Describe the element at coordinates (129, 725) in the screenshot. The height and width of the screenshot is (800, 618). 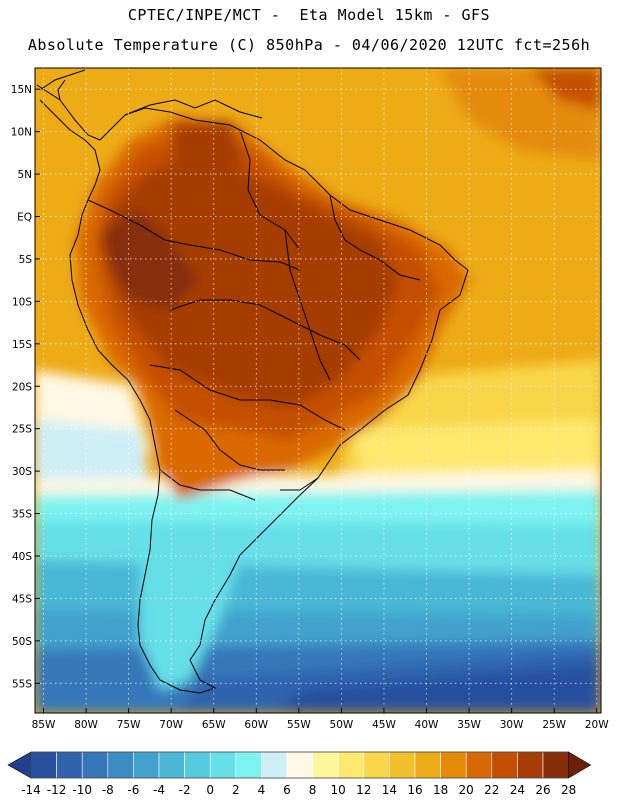
I see `lon-tick-label: 75W` at that location.